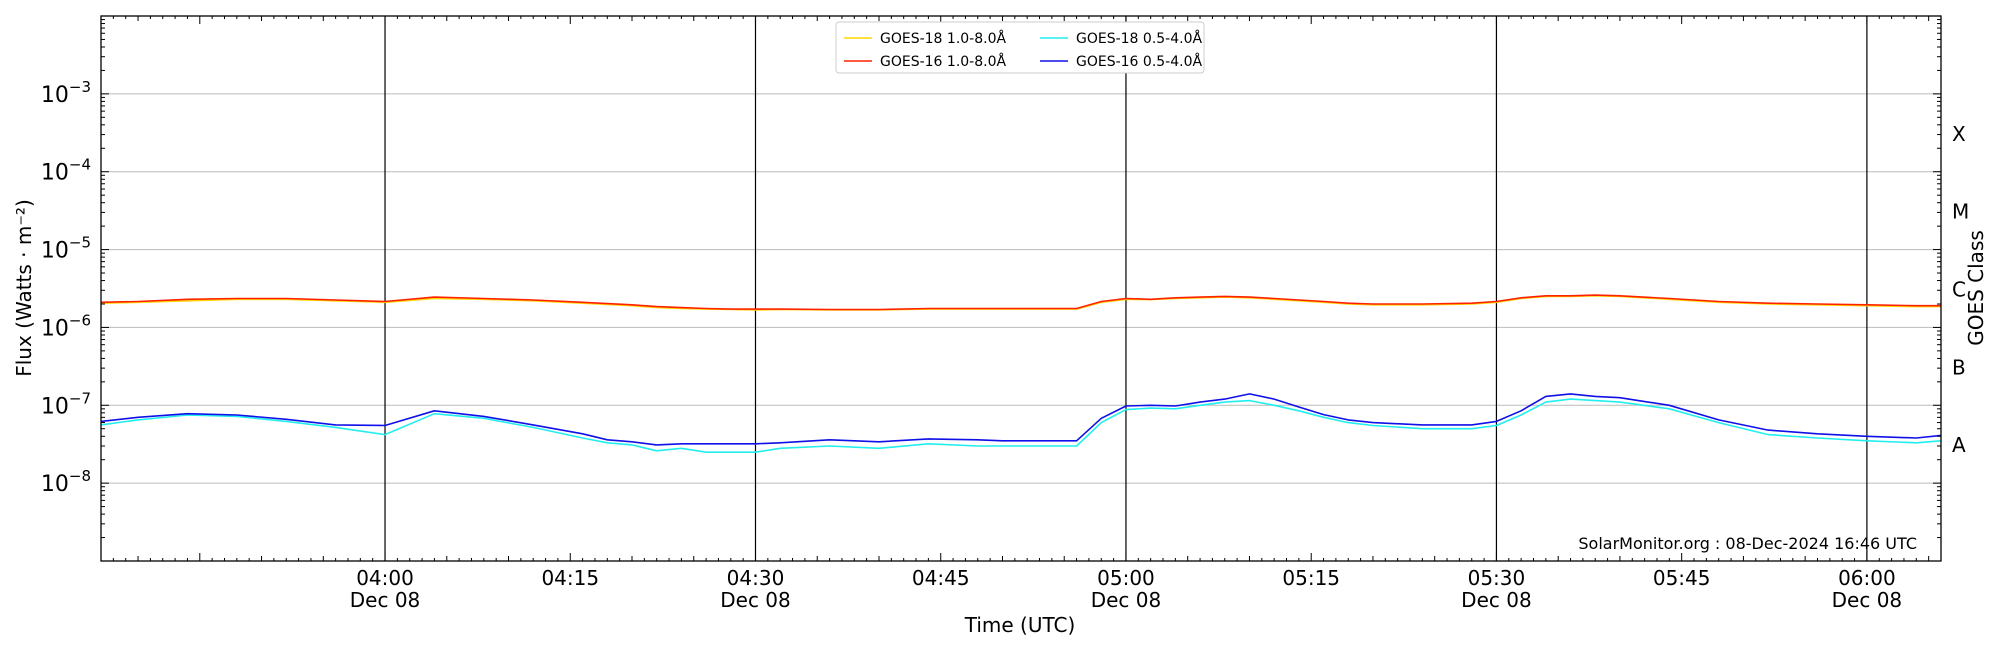 The image size is (2000, 654). What do you see at coordinates (1311, 578) in the screenshot?
I see `x-tick-label: 05:15` at bounding box center [1311, 578].